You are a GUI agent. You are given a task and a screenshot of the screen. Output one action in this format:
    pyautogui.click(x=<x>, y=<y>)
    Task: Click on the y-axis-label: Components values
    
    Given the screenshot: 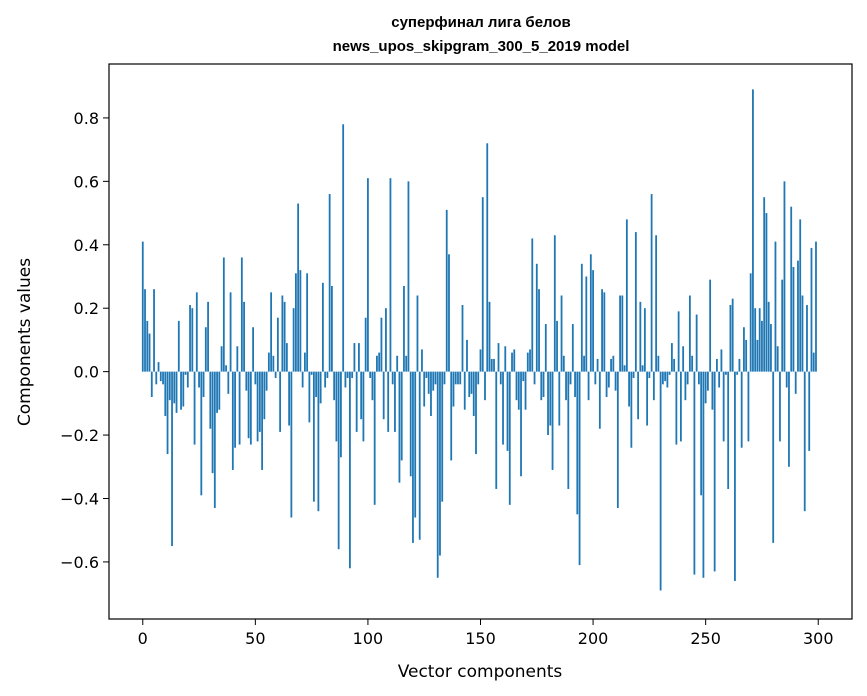 What is the action you would take?
    pyautogui.click(x=25, y=342)
    